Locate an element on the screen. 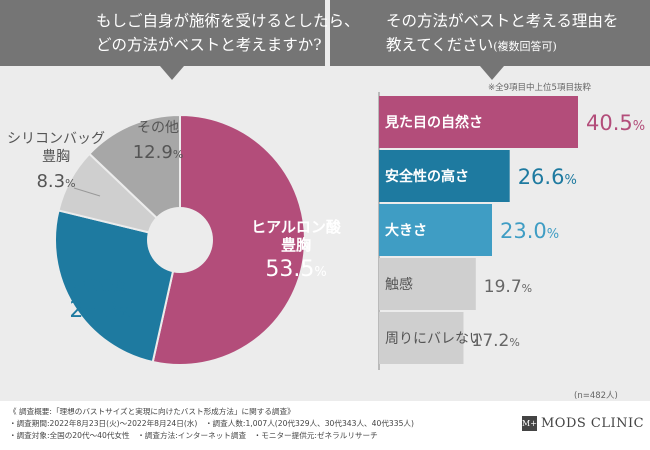  bar-label-4: 周りにバレない is located at coordinates (434, 339).